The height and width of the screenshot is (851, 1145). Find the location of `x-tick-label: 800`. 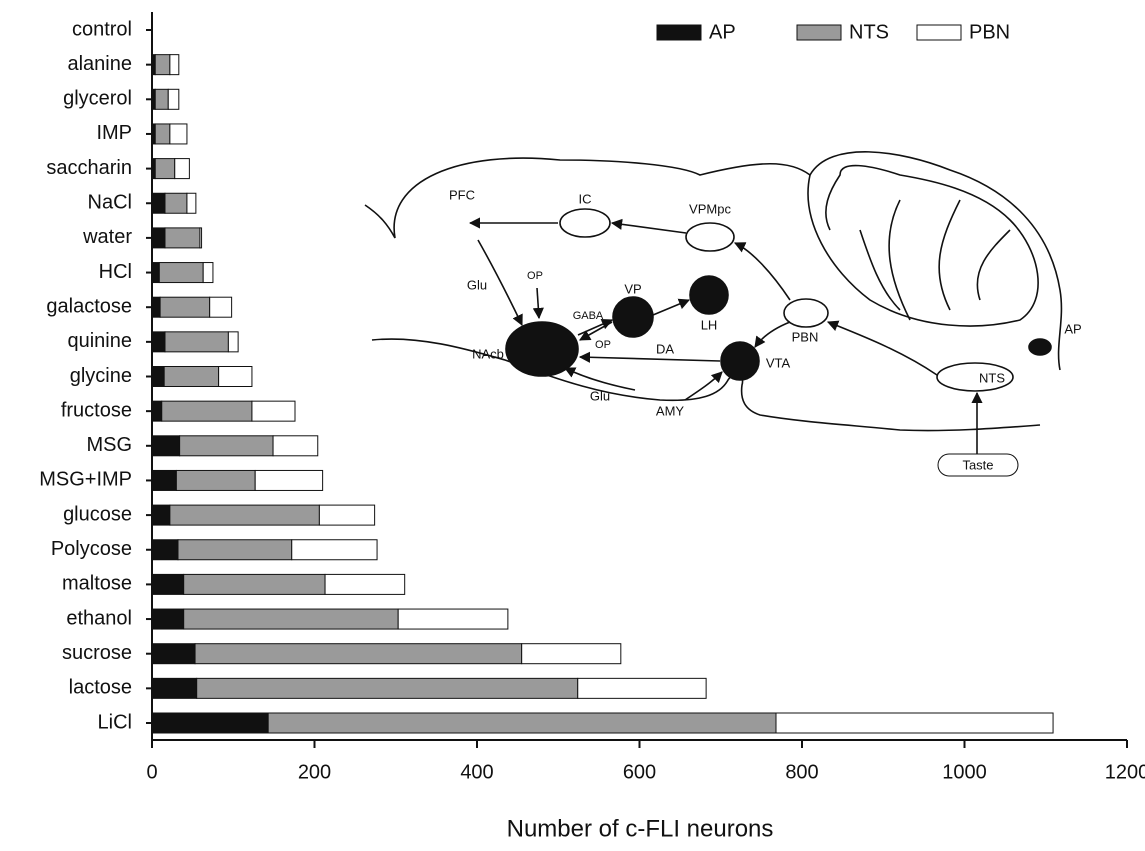

x-tick-label: 800 is located at coordinates (801, 772).